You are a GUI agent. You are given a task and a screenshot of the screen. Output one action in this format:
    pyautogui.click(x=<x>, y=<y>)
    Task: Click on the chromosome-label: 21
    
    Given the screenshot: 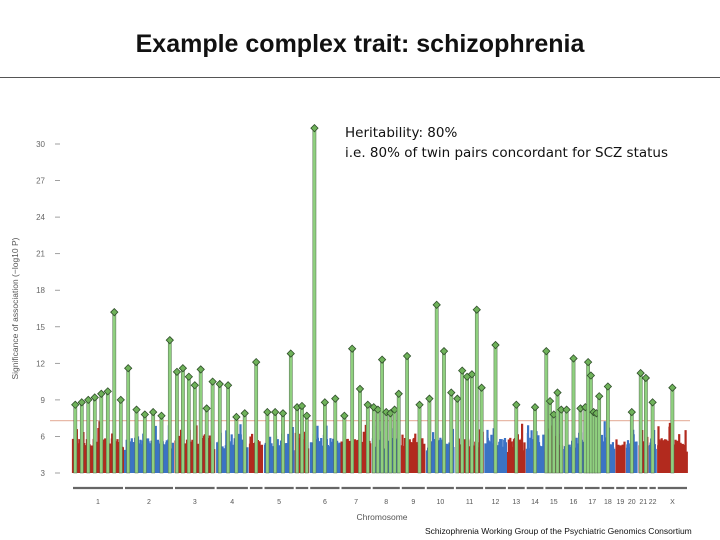 What is the action you would take?
    pyautogui.click(x=643, y=502)
    